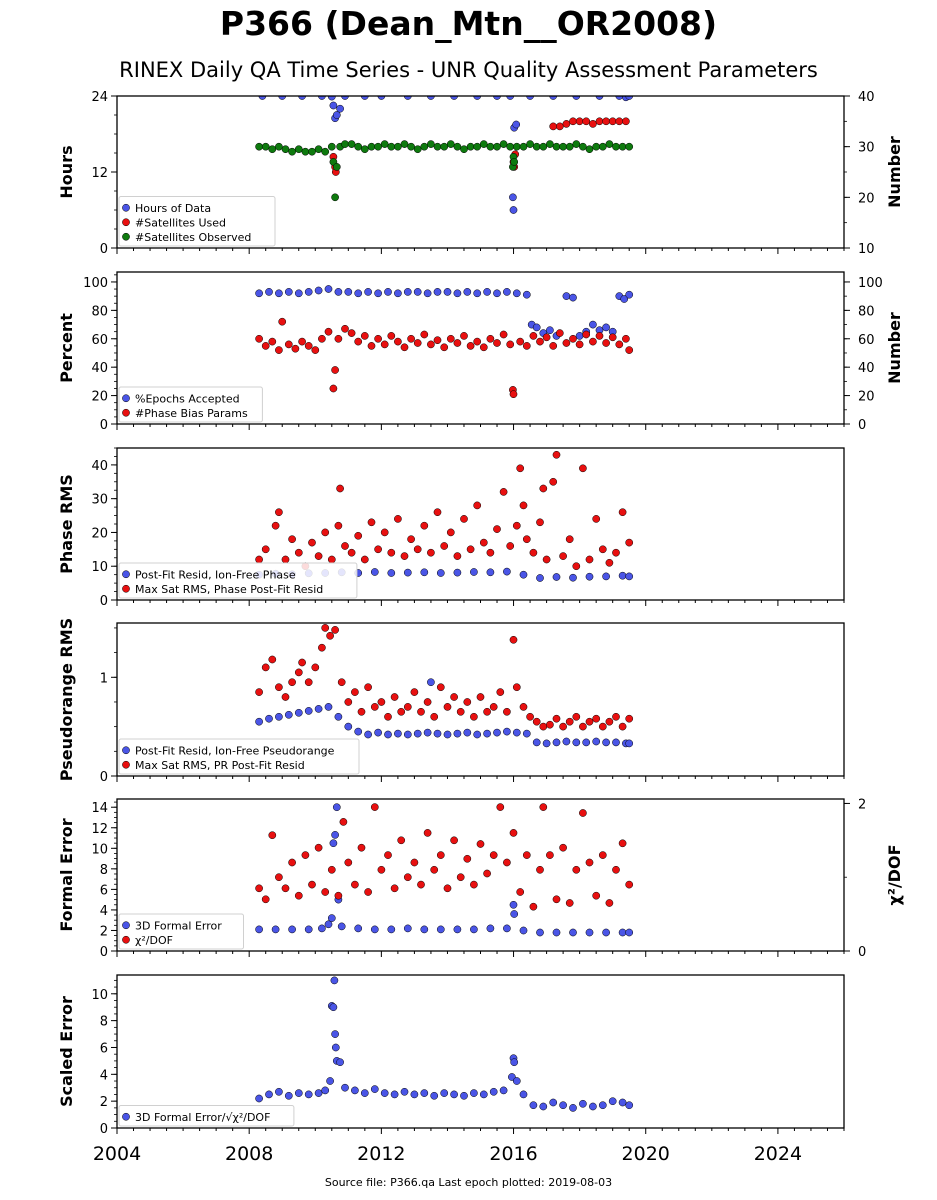 The width and height of the screenshot is (937, 1200). I want to click on y-tick-label: 14, so click(99, 808).